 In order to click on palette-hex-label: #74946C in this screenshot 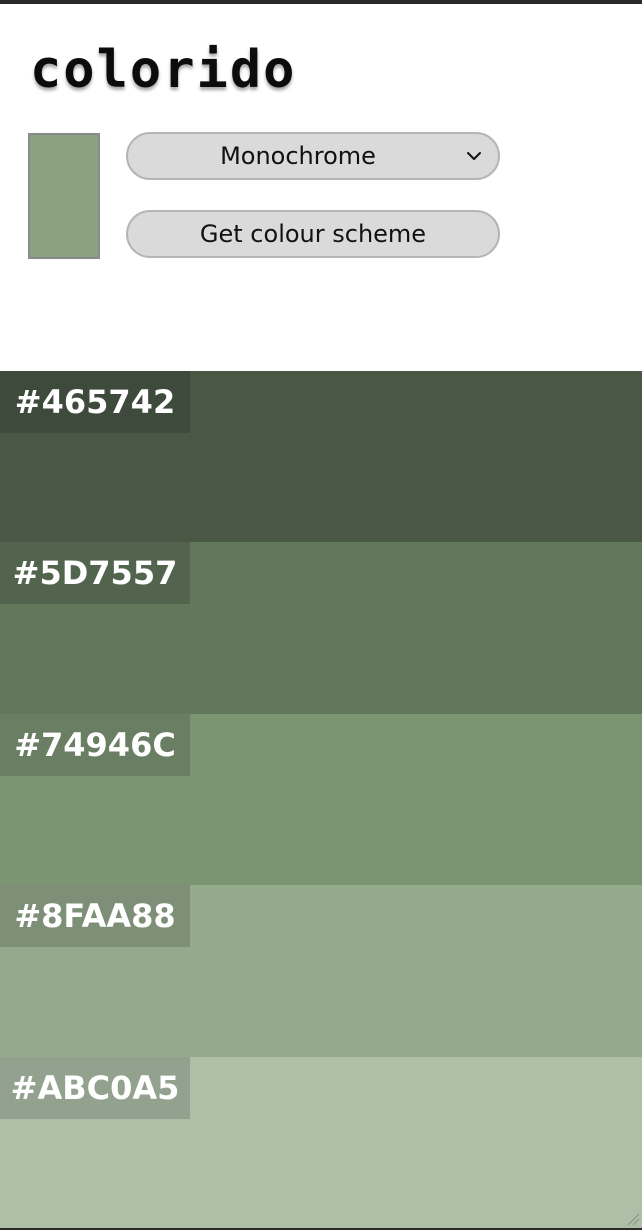, I will do `click(95, 744)`.